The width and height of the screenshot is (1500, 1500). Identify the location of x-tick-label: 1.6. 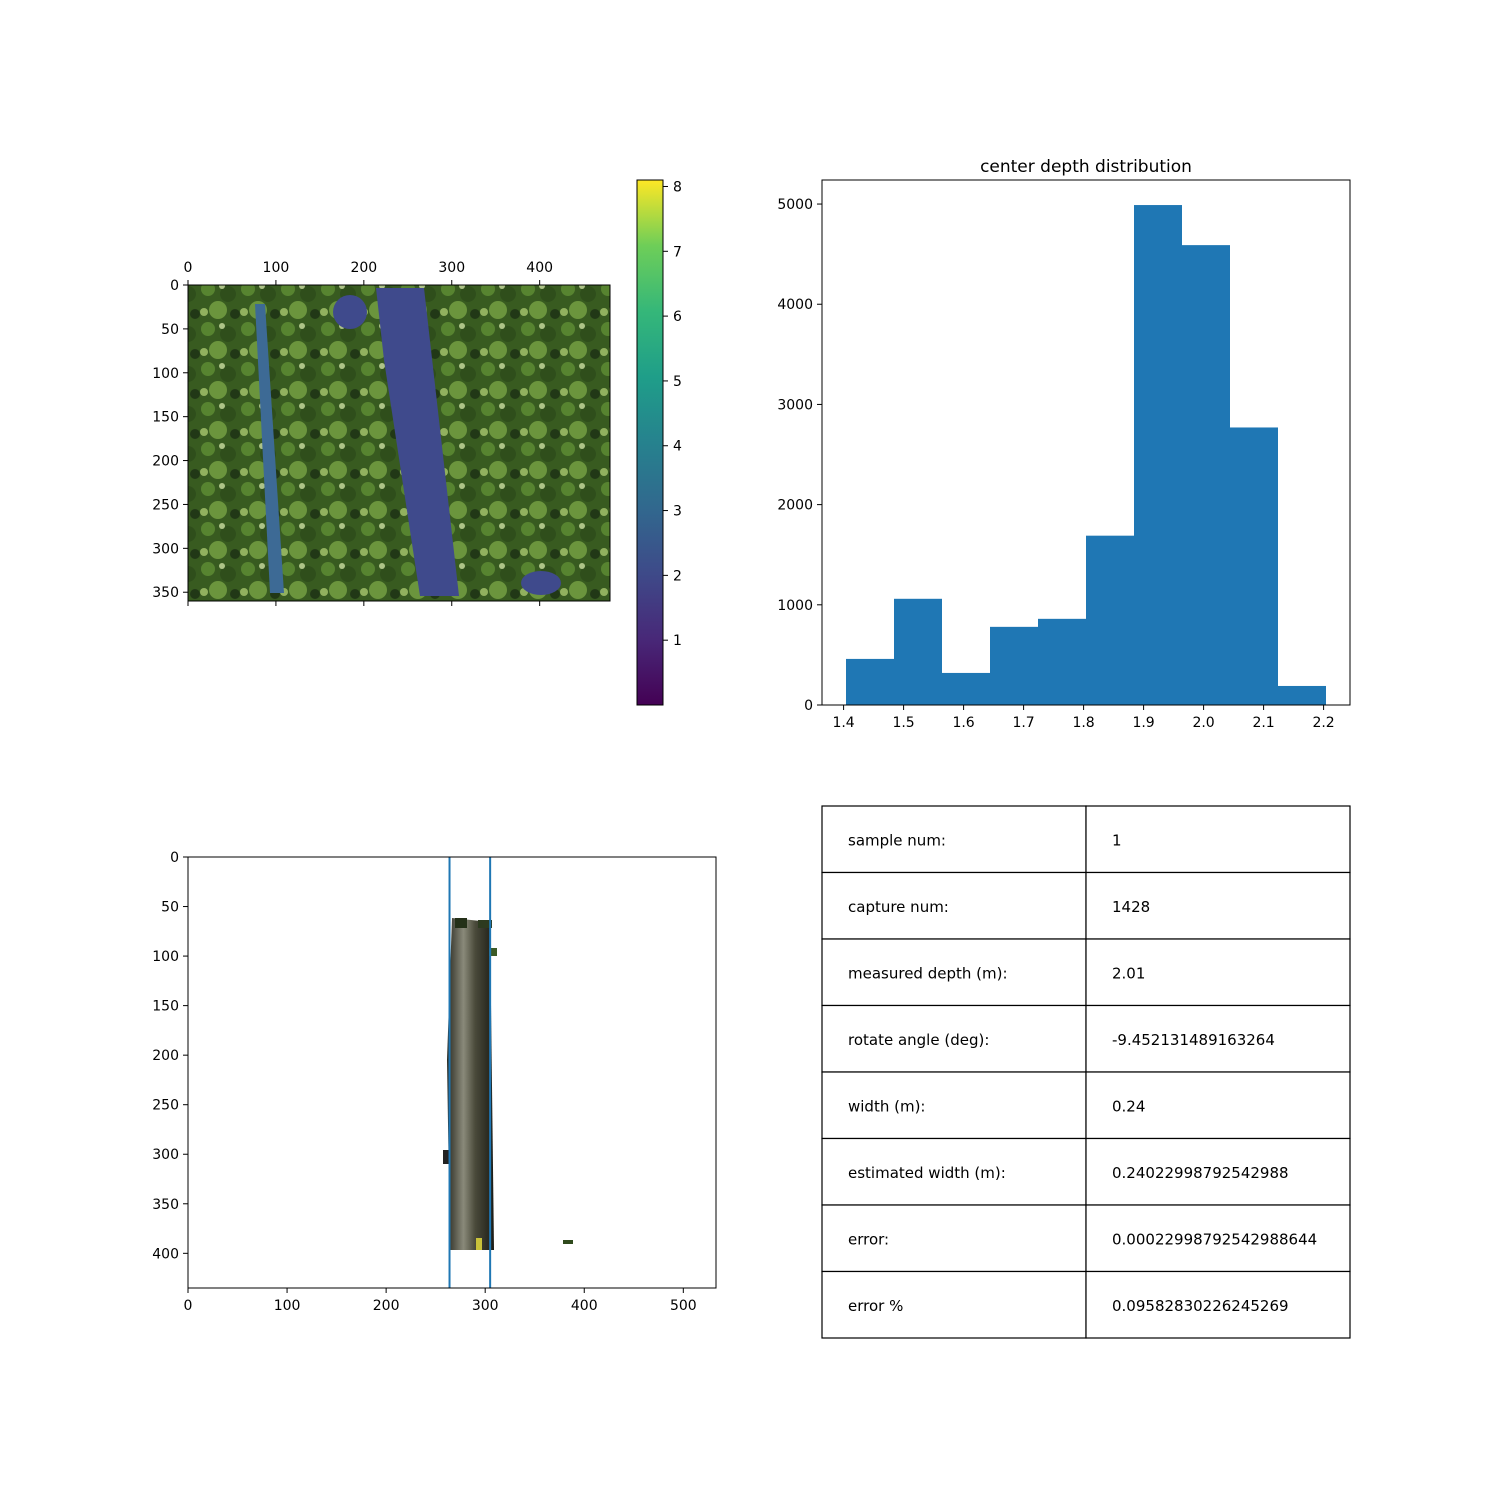
(963, 723).